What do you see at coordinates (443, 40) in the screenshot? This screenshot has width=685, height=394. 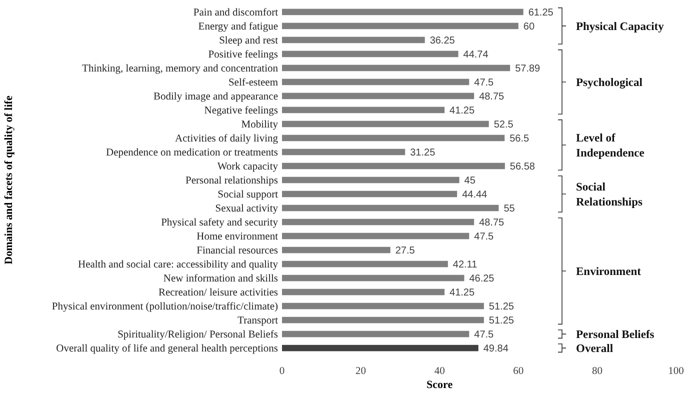 I see `data-label: 36.25` at bounding box center [443, 40].